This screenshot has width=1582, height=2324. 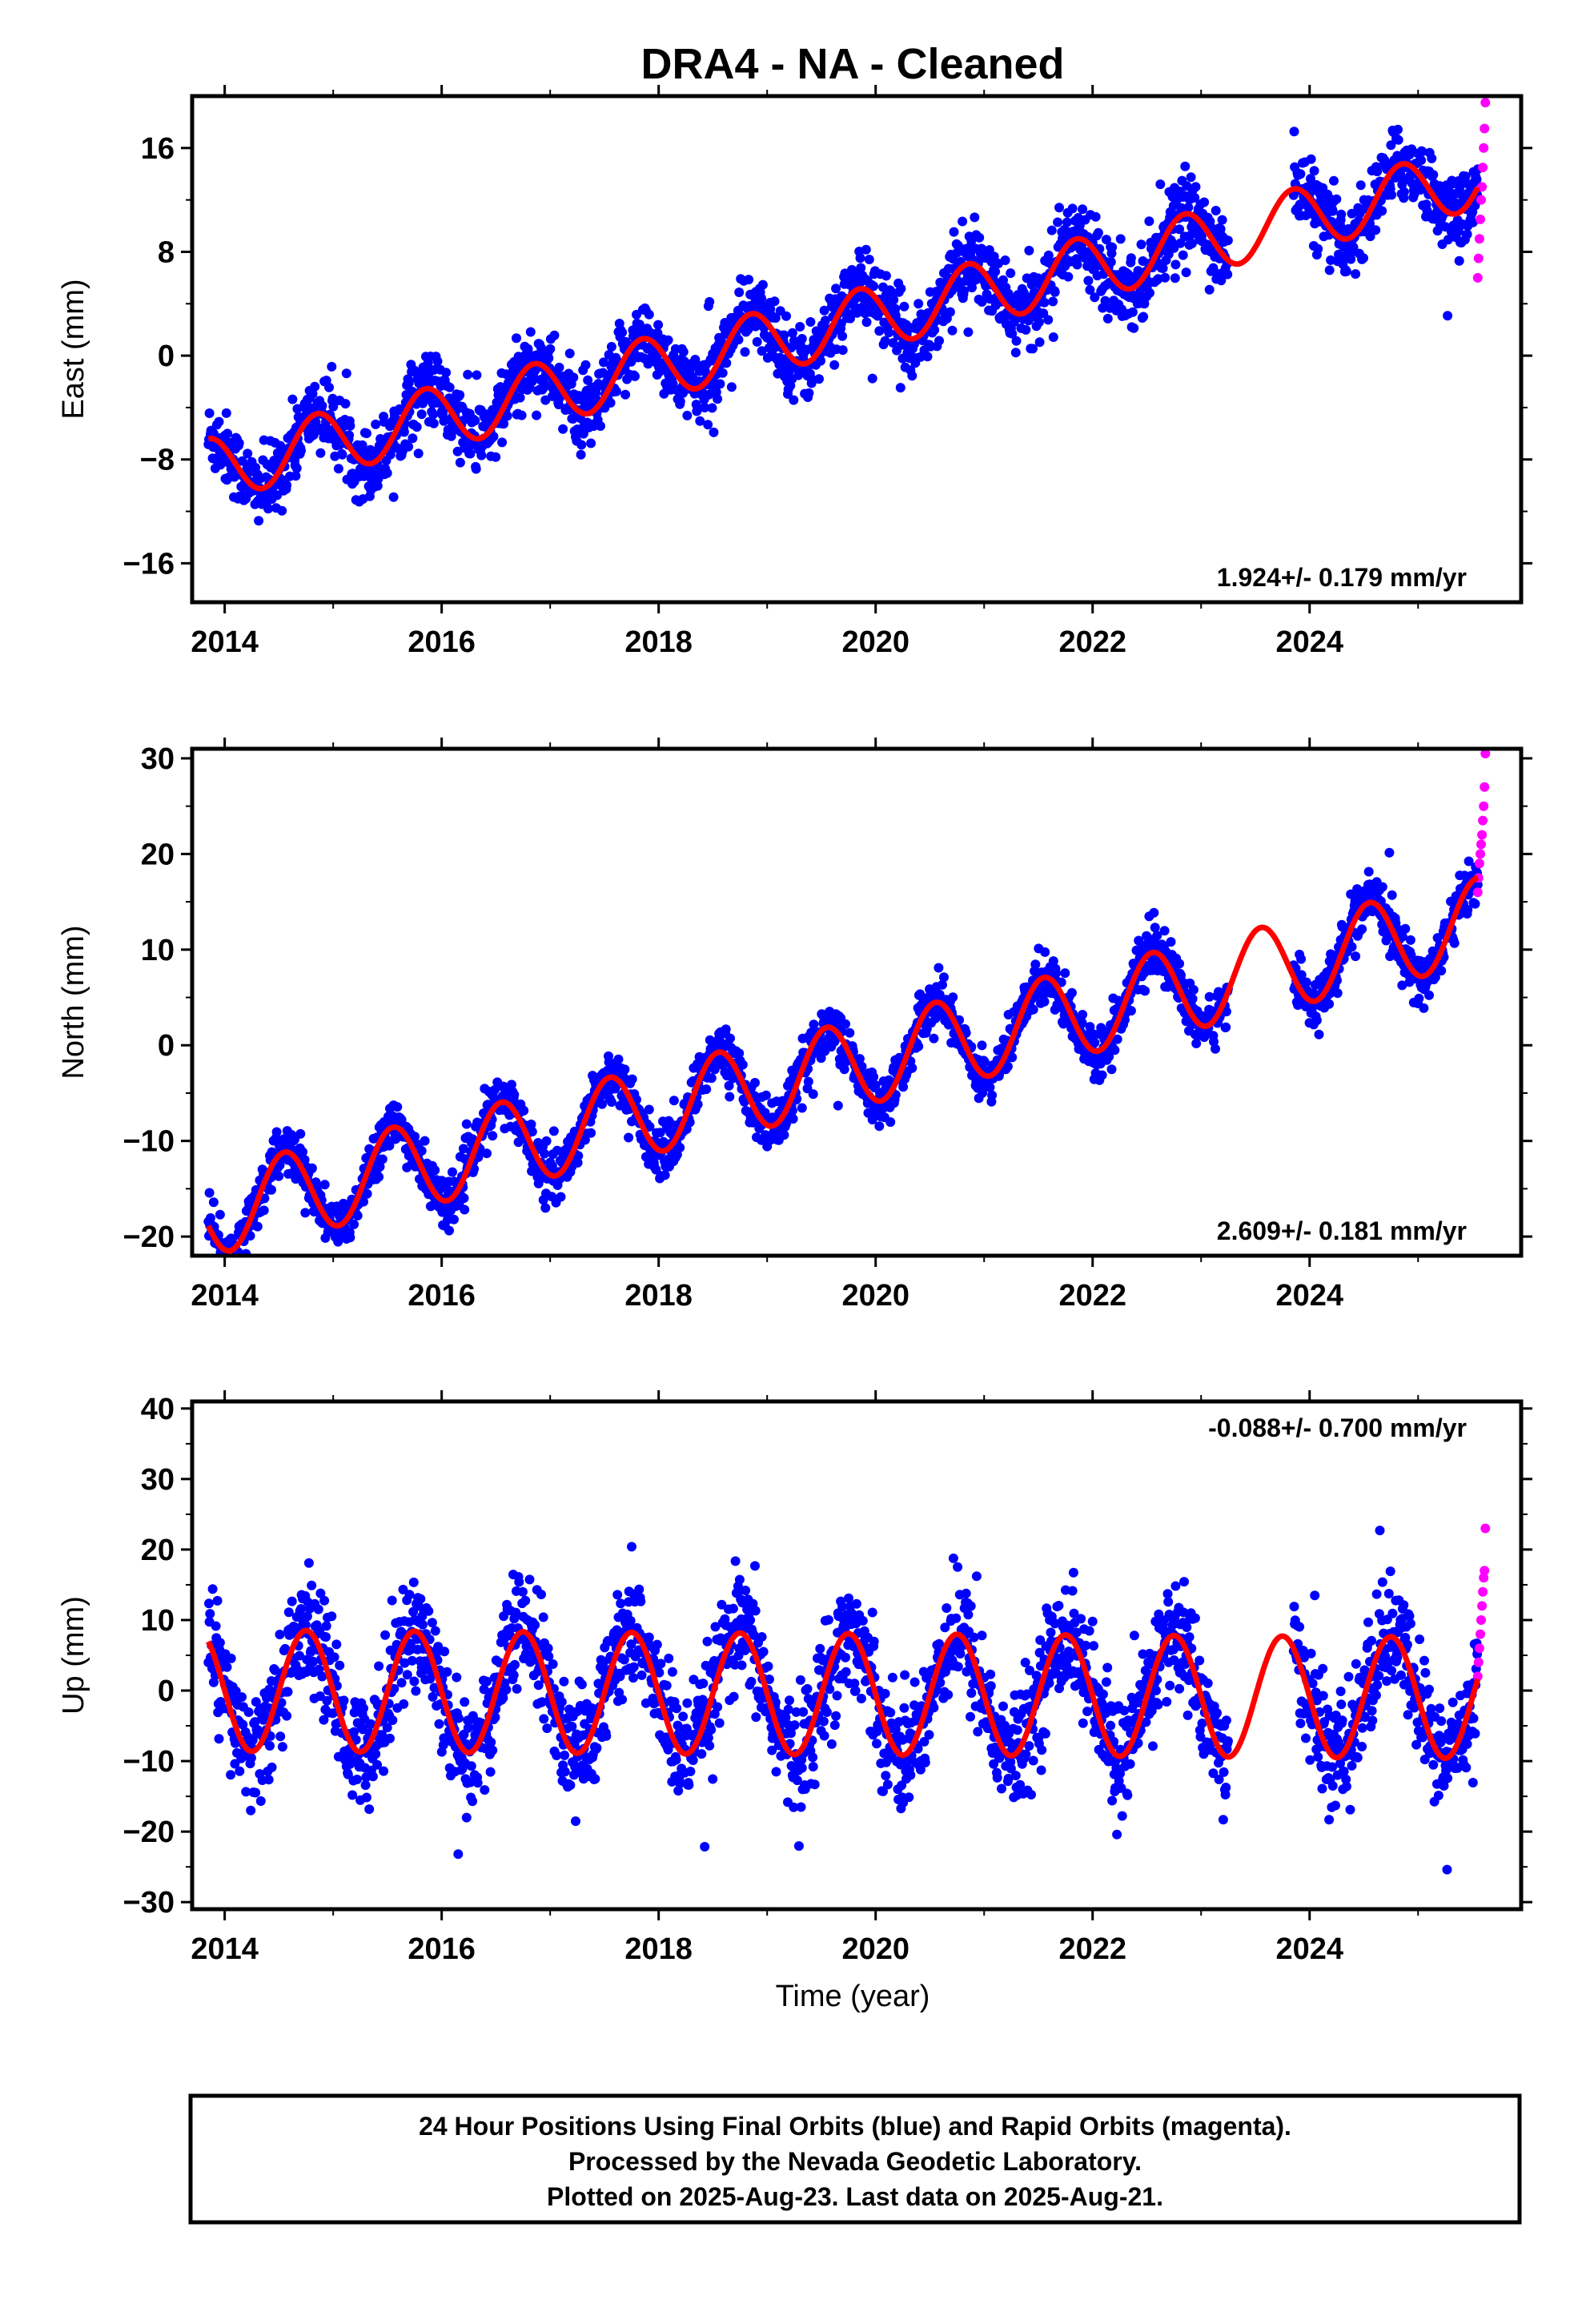 What do you see at coordinates (1309, 1296) in the screenshot?
I see `x-tick-label: 2024` at bounding box center [1309, 1296].